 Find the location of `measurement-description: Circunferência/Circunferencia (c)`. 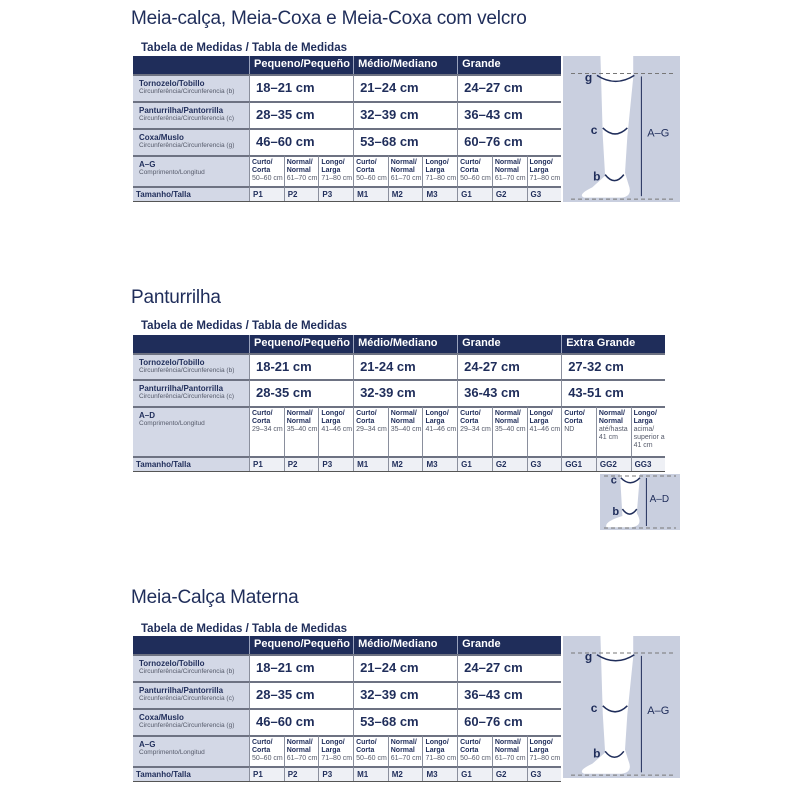

measurement-description: Circunferência/Circunferencia (c) is located at coordinates (187, 118).